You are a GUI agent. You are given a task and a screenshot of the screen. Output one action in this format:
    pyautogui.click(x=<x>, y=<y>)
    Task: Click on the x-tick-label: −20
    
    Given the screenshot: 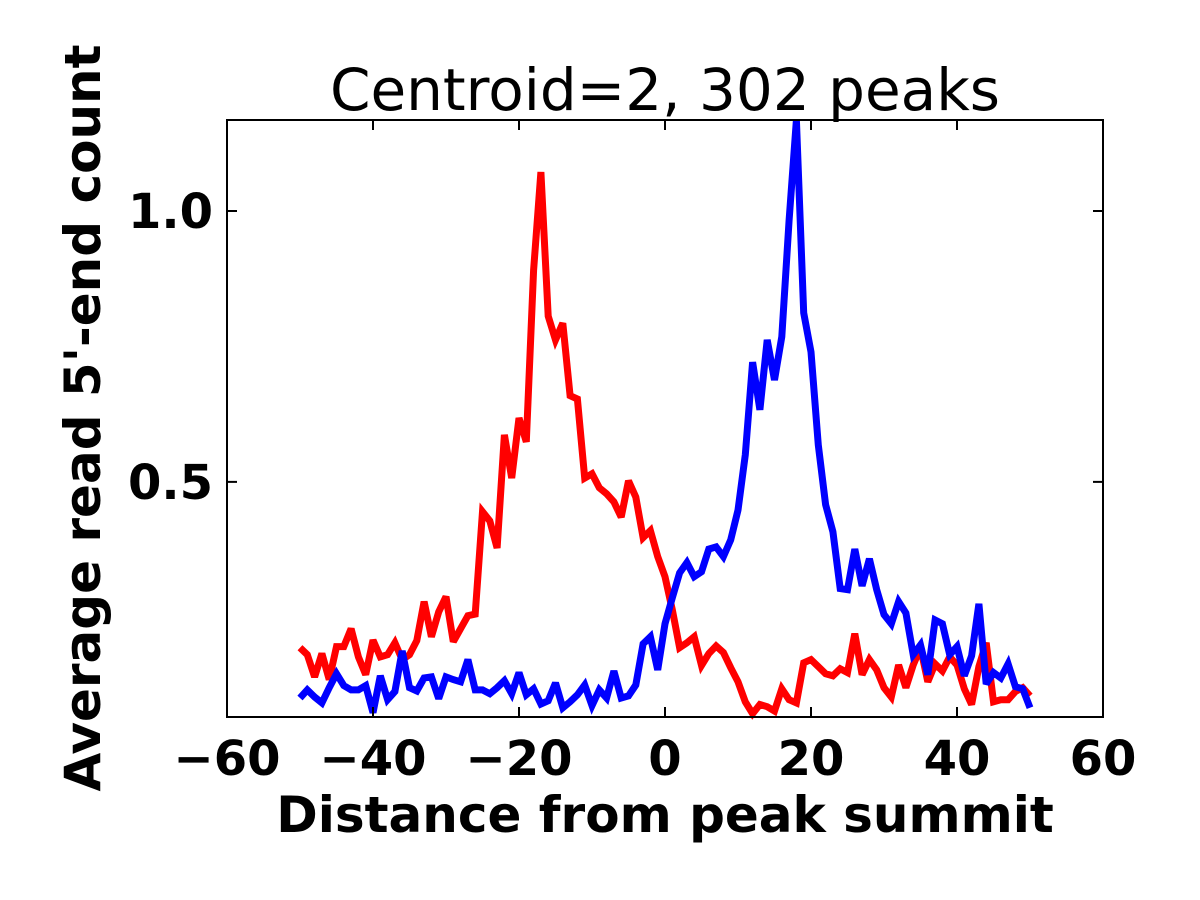 What is the action you would take?
    pyautogui.click(x=518, y=759)
    